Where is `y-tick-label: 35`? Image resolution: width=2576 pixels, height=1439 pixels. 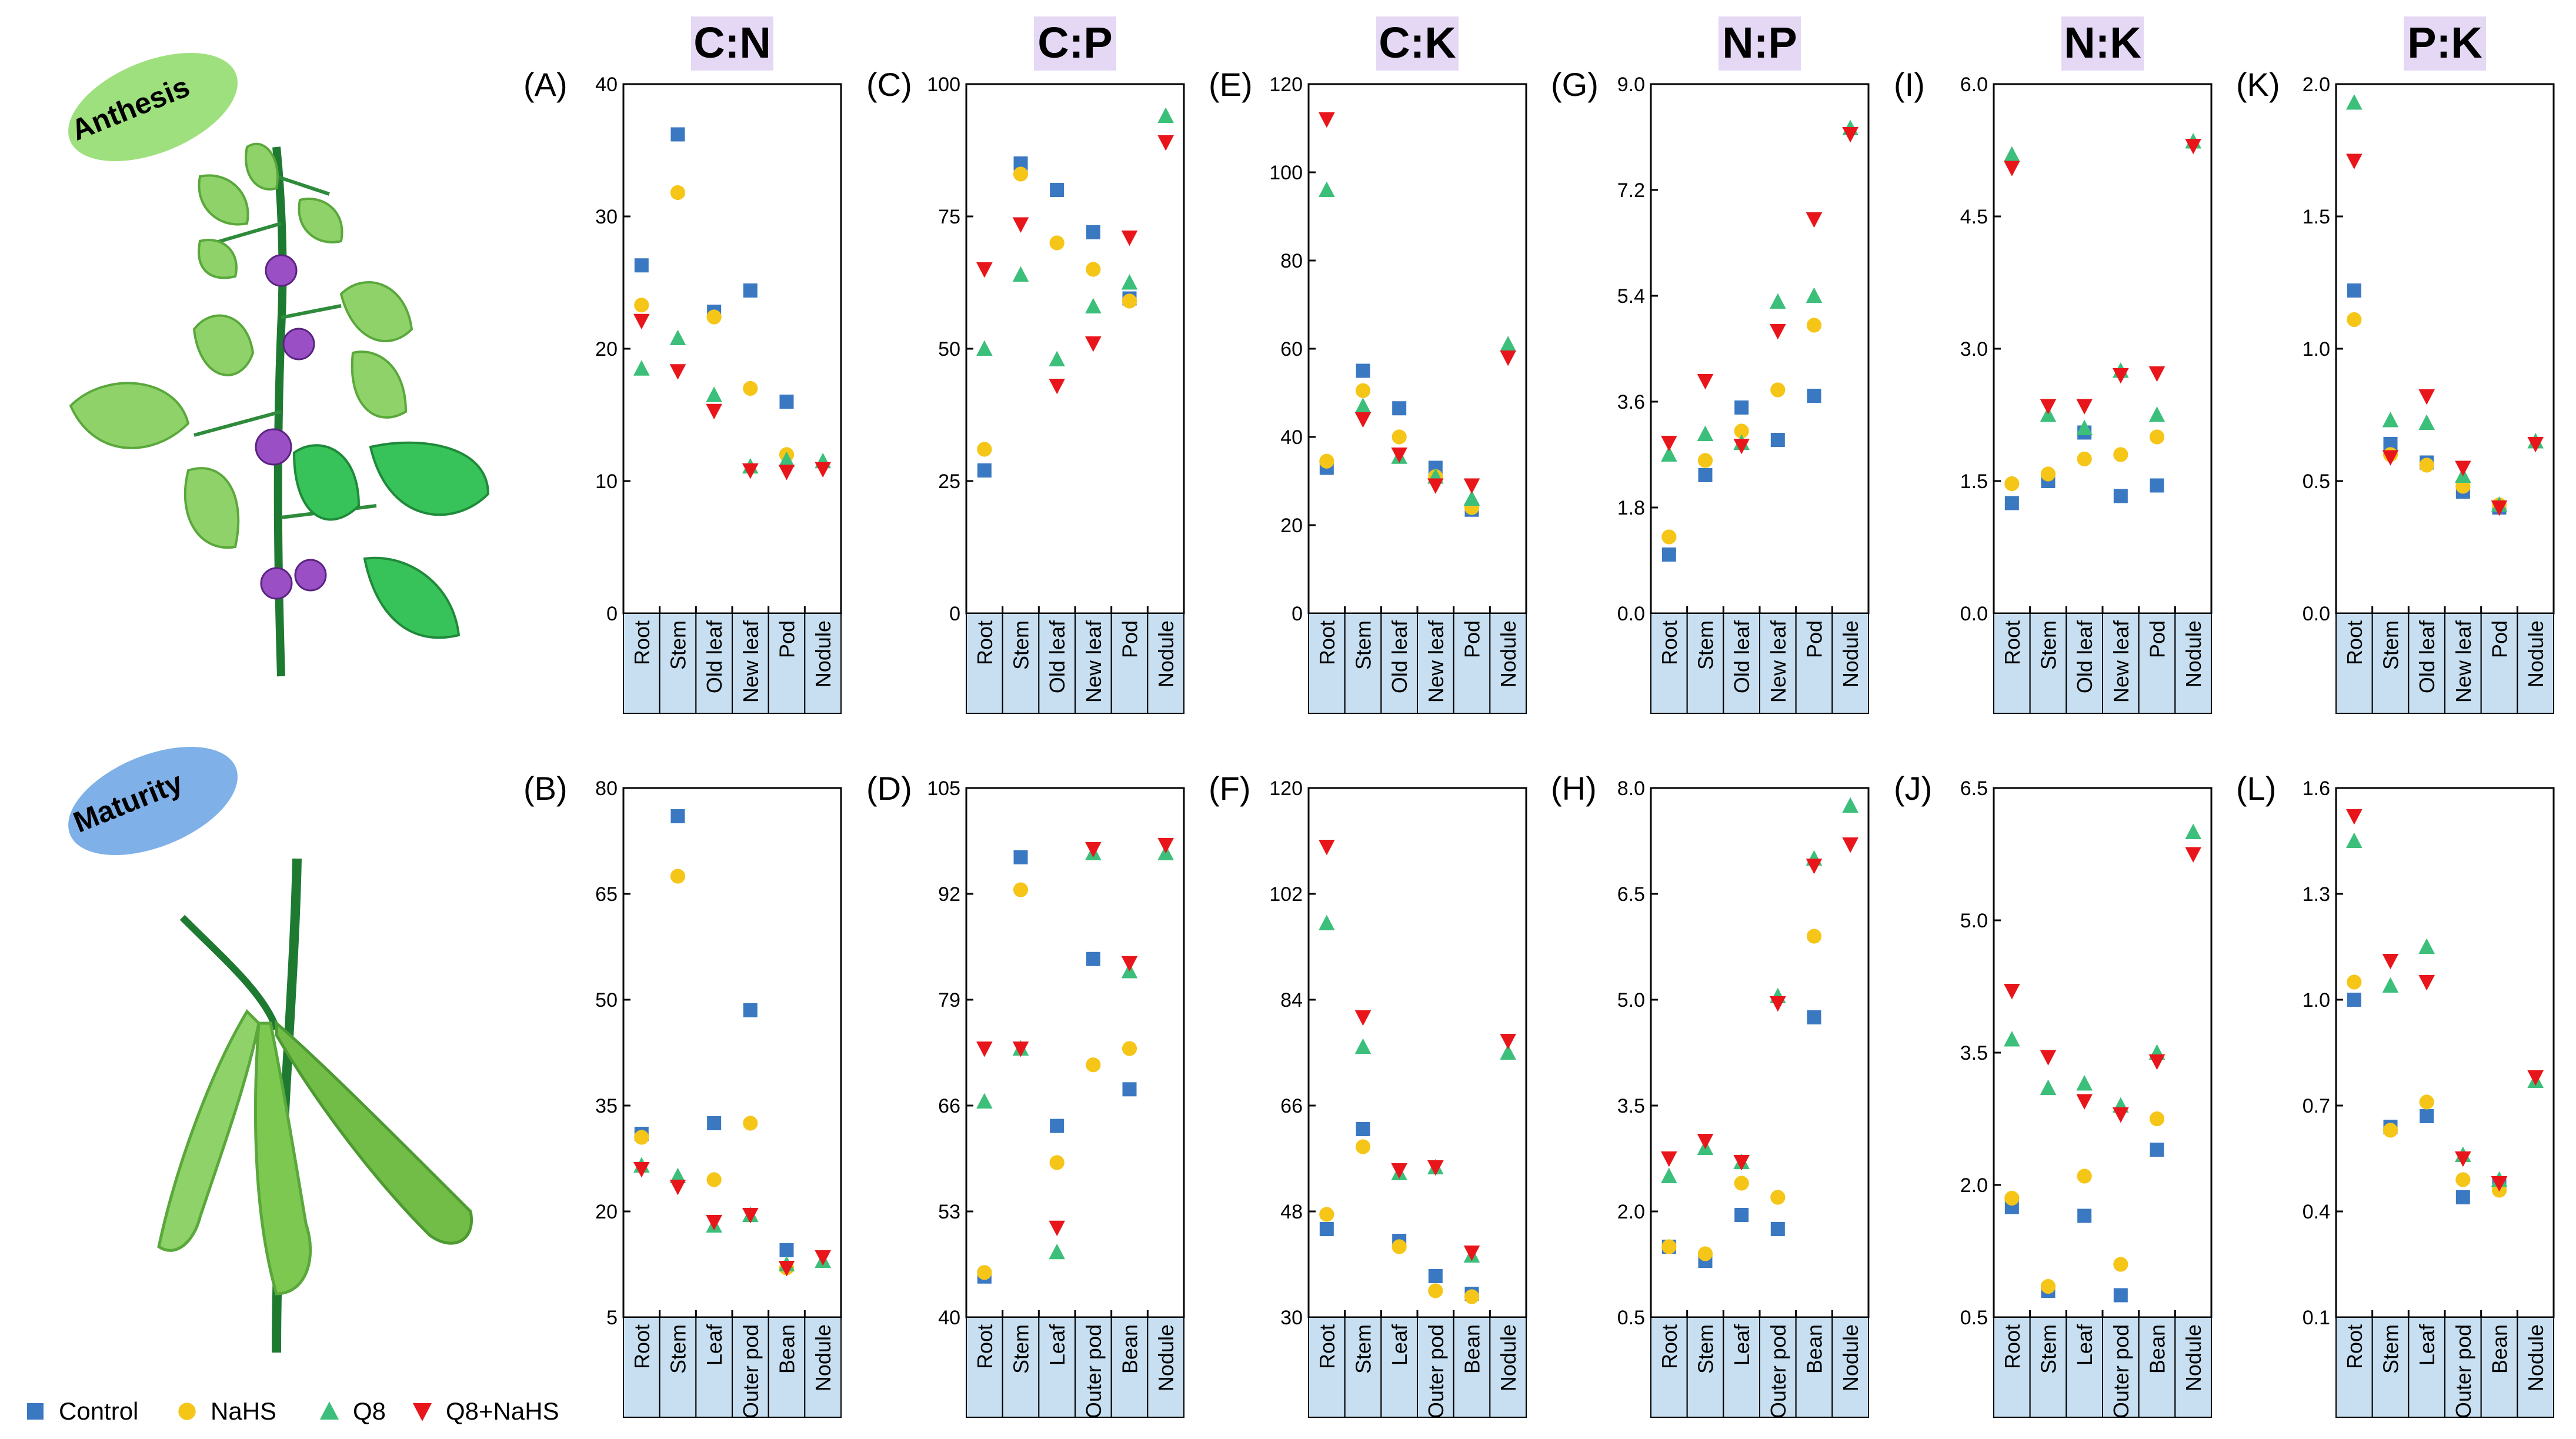 y-tick-label: 35 is located at coordinates (606, 1106).